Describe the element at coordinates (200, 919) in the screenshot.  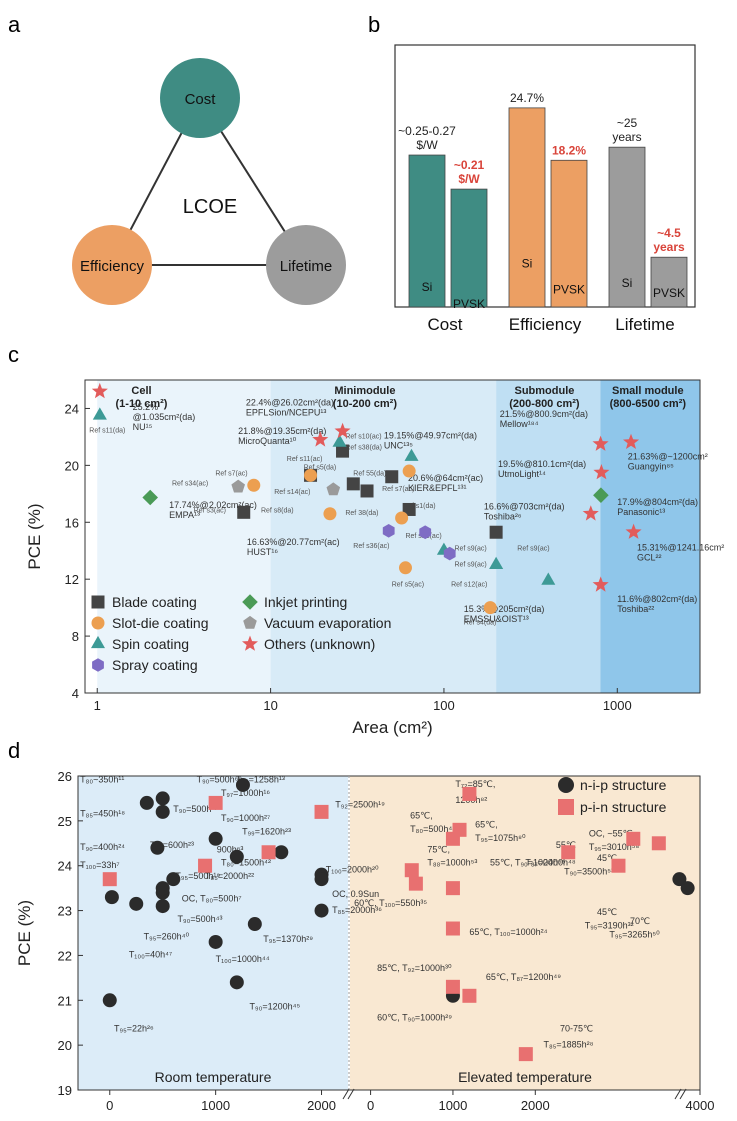
I see `annotation-label: T₉₀=500h⁴³` at that location.